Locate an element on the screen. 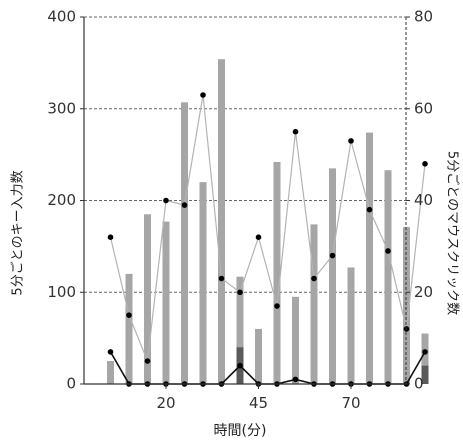 The height and width of the screenshot is (444, 463). y-left-tick-label: 400 is located at coordinates (61, 17).